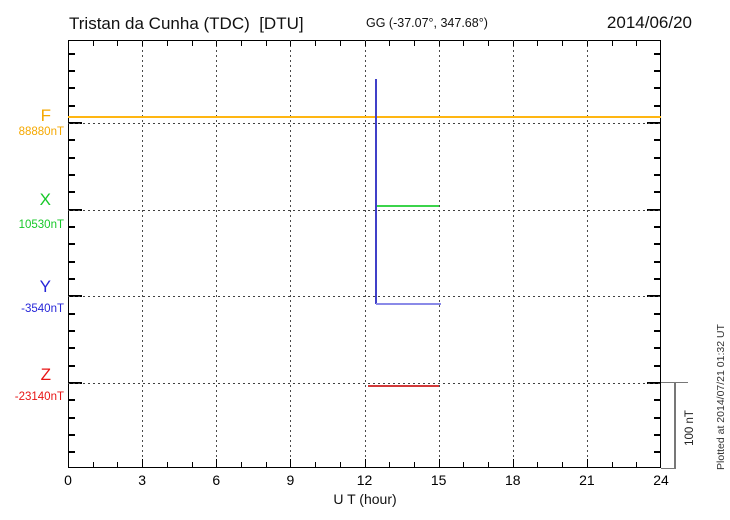  Describe the element at coordinates (45, 115) in the screenshot. I see `channel-label-F: F` at that location.